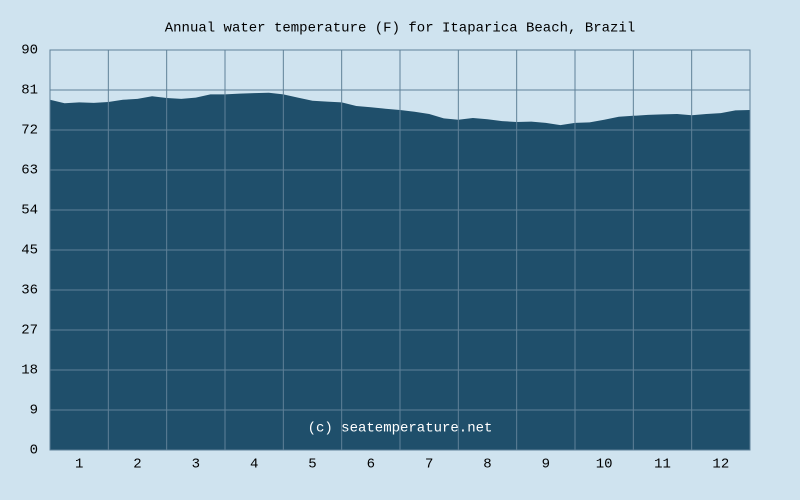 The image size is (800, 500). I want to click on watermark: (c) seatemperature.net, so click(400, 429).